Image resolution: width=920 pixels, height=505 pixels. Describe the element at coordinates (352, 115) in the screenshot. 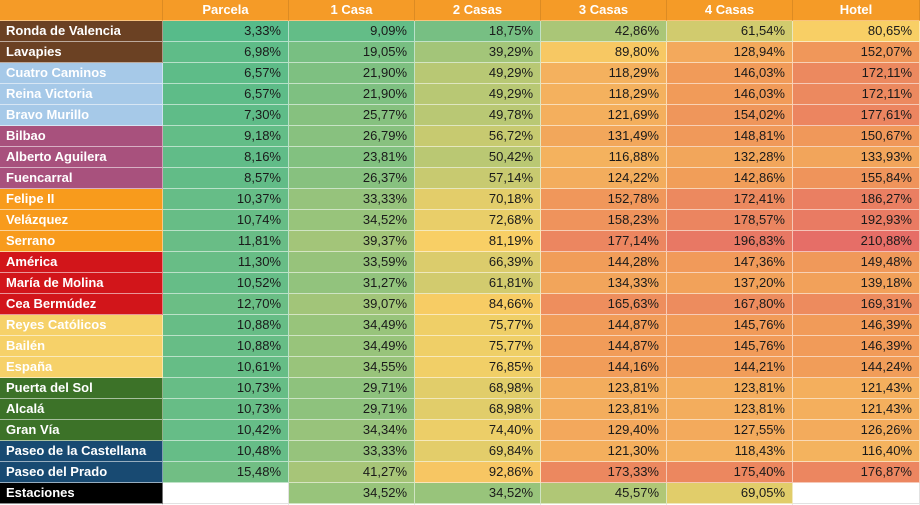

I see `value-cell: 25,77%` at that location.